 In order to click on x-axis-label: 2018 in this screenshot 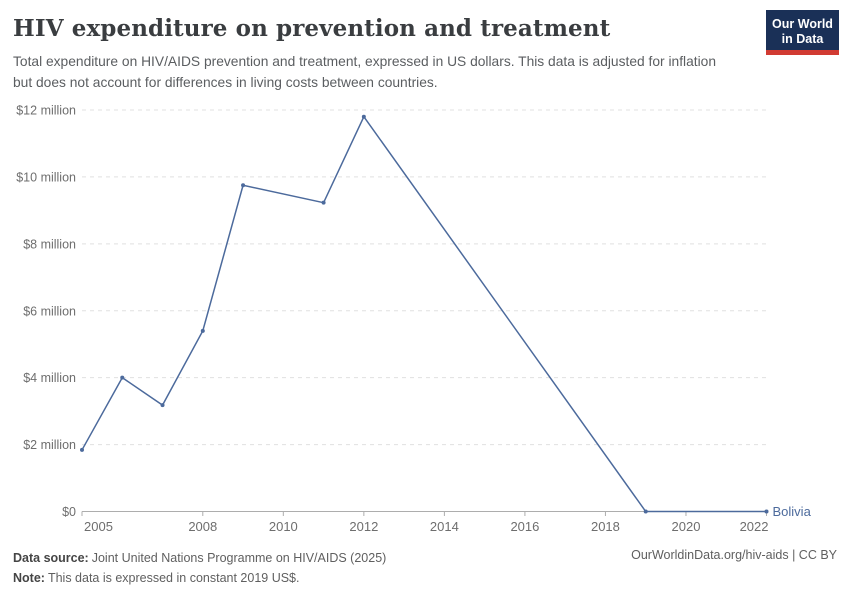, I will do `click(605, 526)`.